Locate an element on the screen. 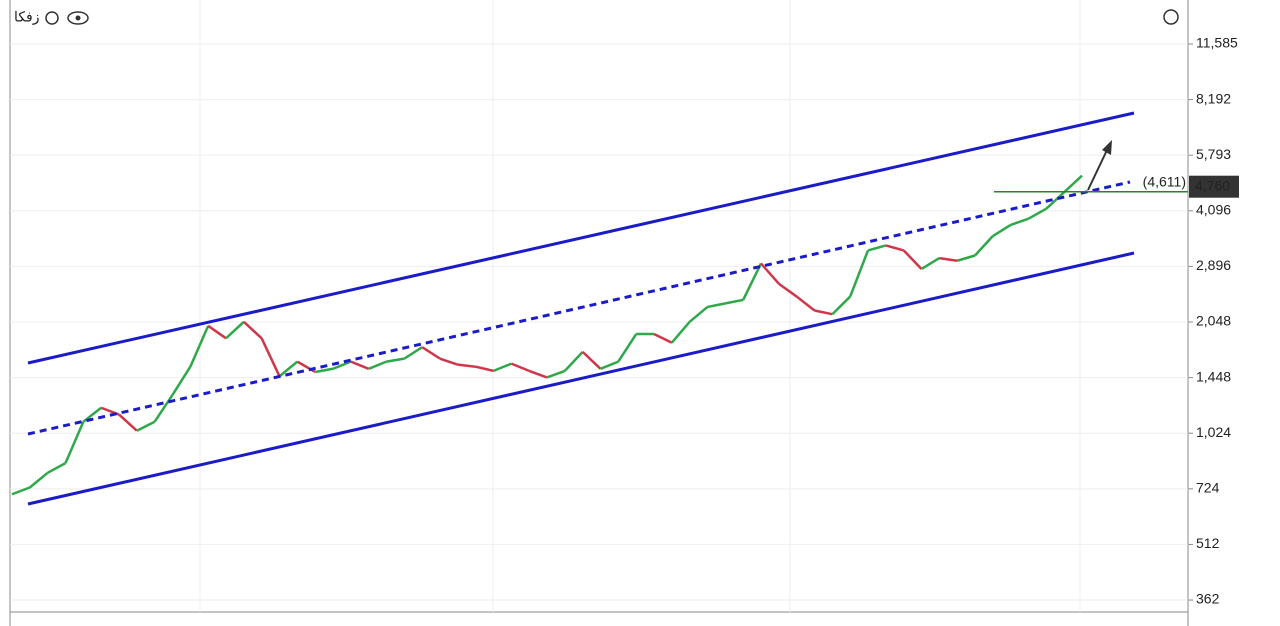 This screenshot has height=626, width=1280. last-price-box is located at coordinates (1214, 186).